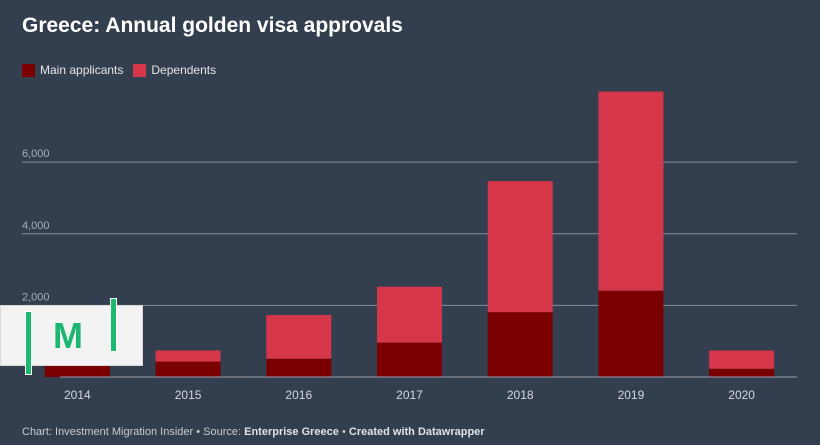 Image resolution: width=820 pixels, height=445 pixels. I want to click on imi-logo: M, so click(71, 336).